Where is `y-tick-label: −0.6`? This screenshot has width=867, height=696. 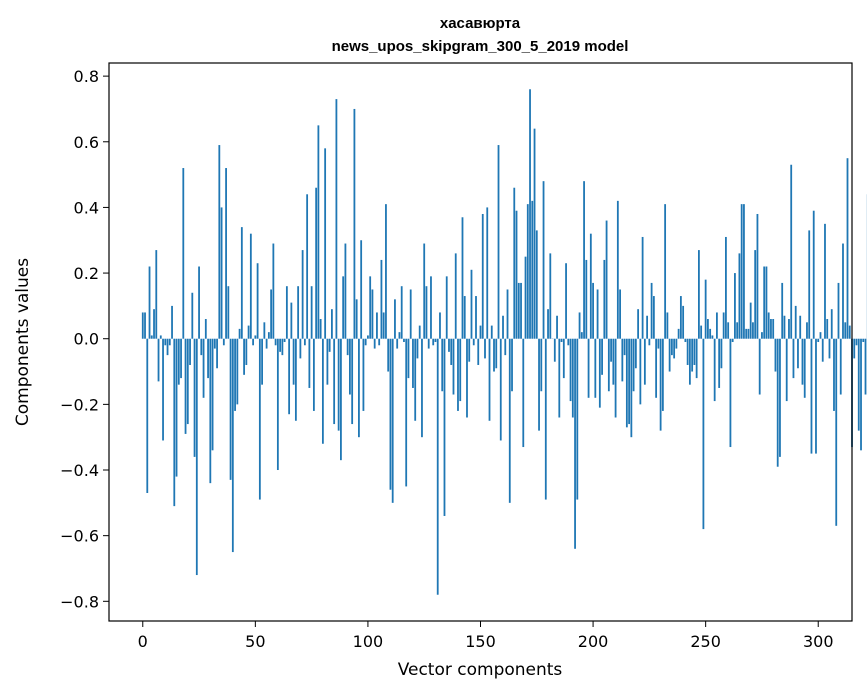
y-tick-label: −0.6 is located at coordinates (79, 536).